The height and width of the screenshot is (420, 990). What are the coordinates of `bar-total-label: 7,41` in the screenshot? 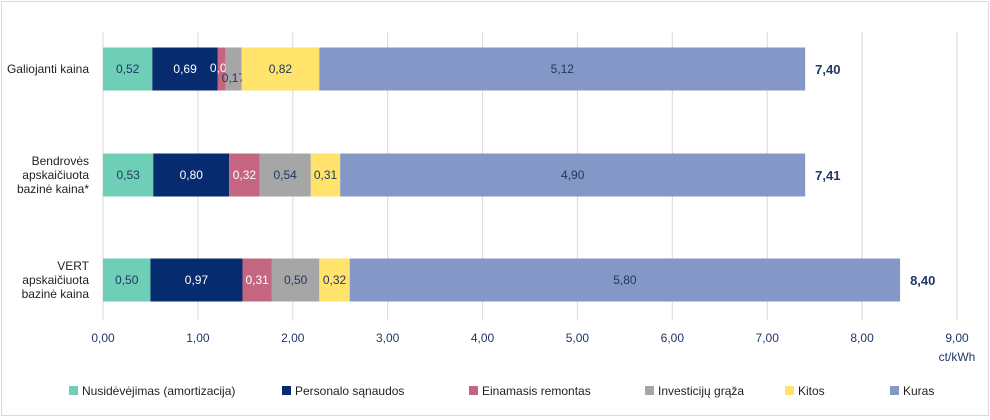 It's located at (827, 175).